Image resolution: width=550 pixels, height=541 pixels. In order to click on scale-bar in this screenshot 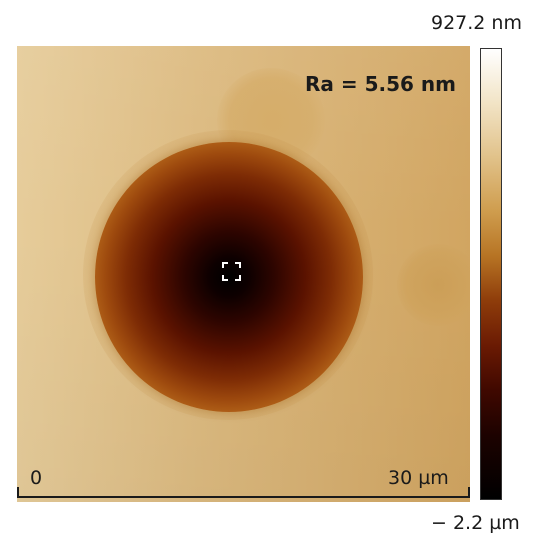, I will do `click(243, 492)`.